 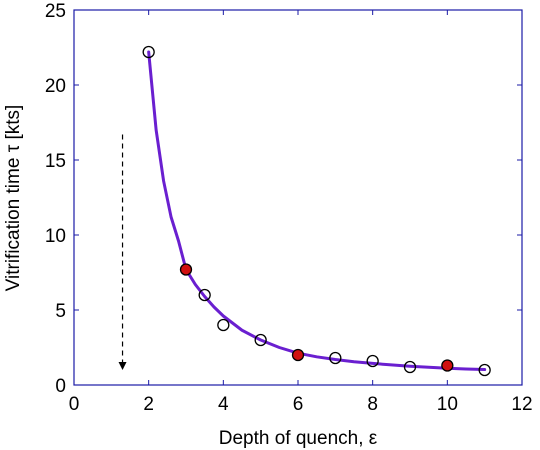 What do you see at coordinates (447, 404) in the screenshot?
I see `x-tick-label: 10` at bounding box center [447, 404].